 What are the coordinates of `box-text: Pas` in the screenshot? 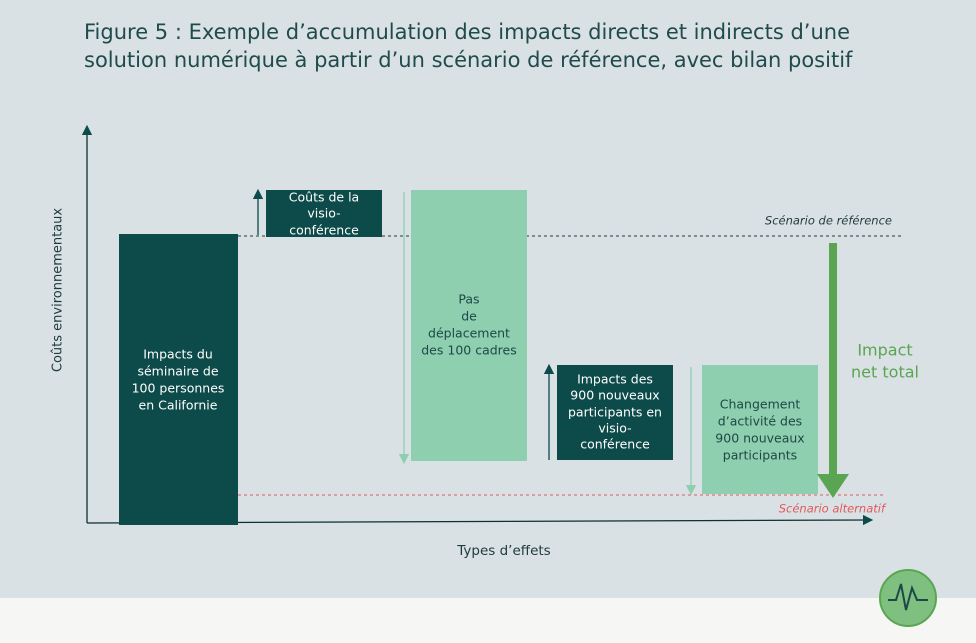 It's located at (468, 299).